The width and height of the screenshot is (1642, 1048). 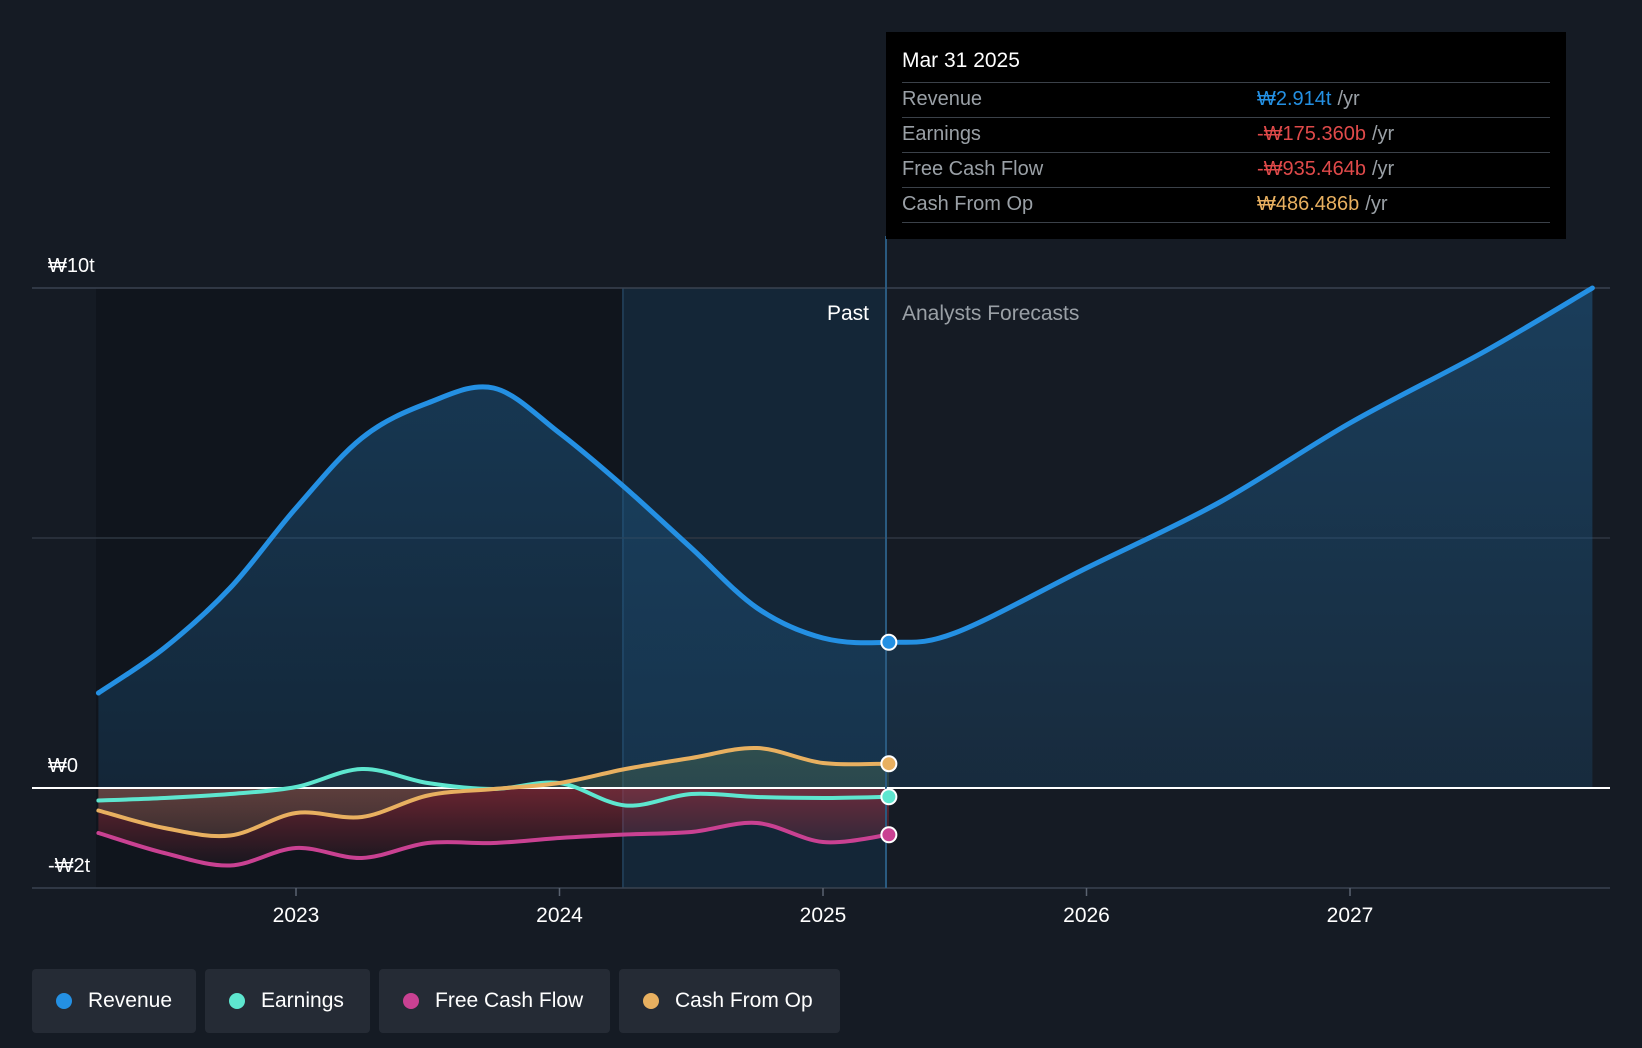 I want to click on tooltip-date: Mar 31 2025, so click(x=961, y=60).